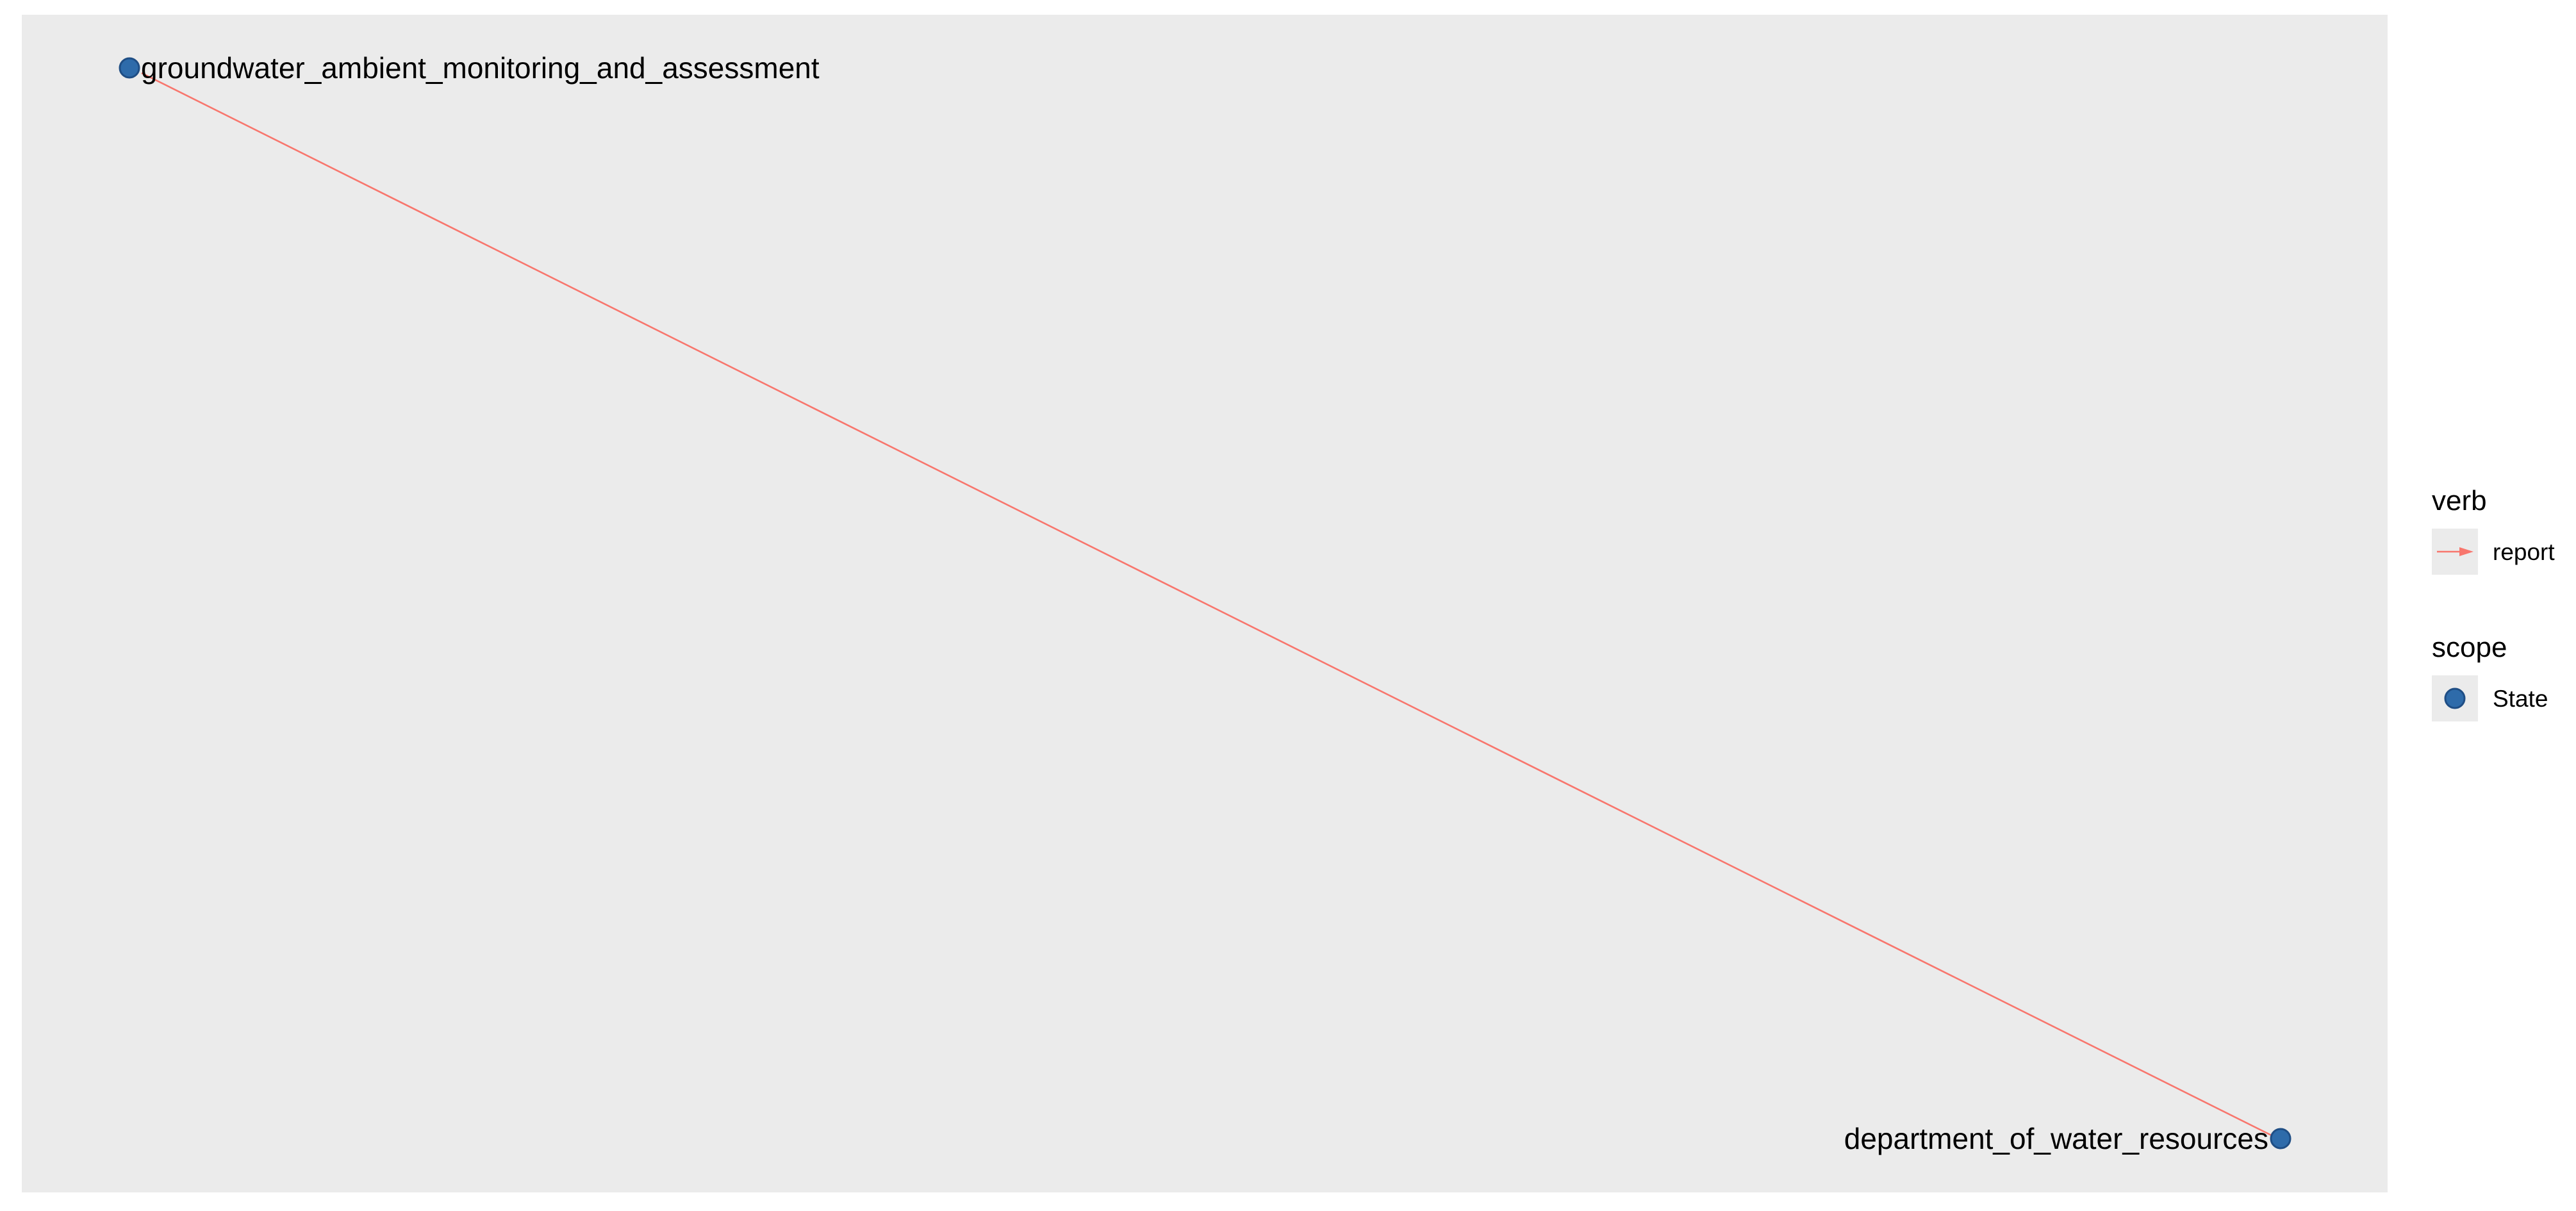 The image size is (2576, 1211). I want to click on legend-verb-label-report: report, so click(2524, 552).